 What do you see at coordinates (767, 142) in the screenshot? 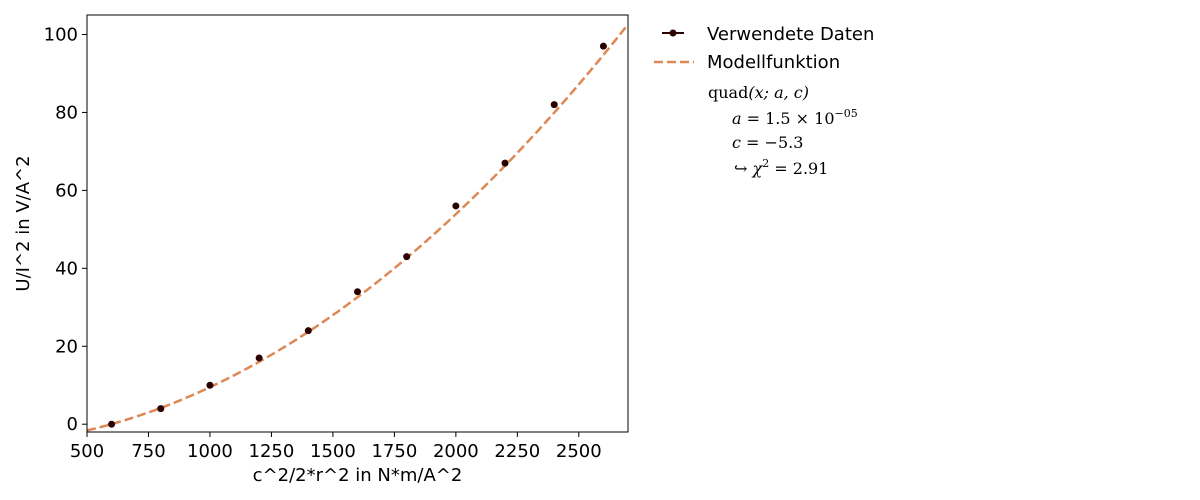
I see `fit-param-c: c = −5.3` at bounding box center [767, 142].